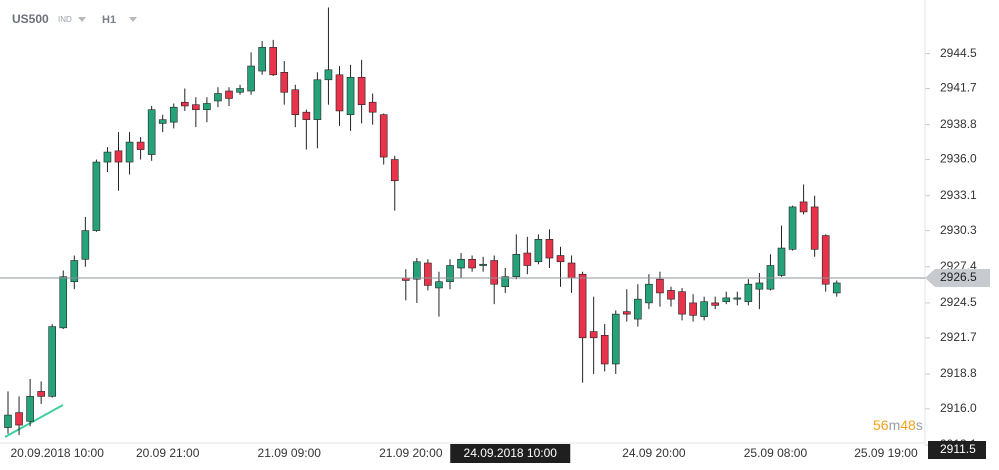  I want to click on last-price-label: 2926.5, so click(958, 277).